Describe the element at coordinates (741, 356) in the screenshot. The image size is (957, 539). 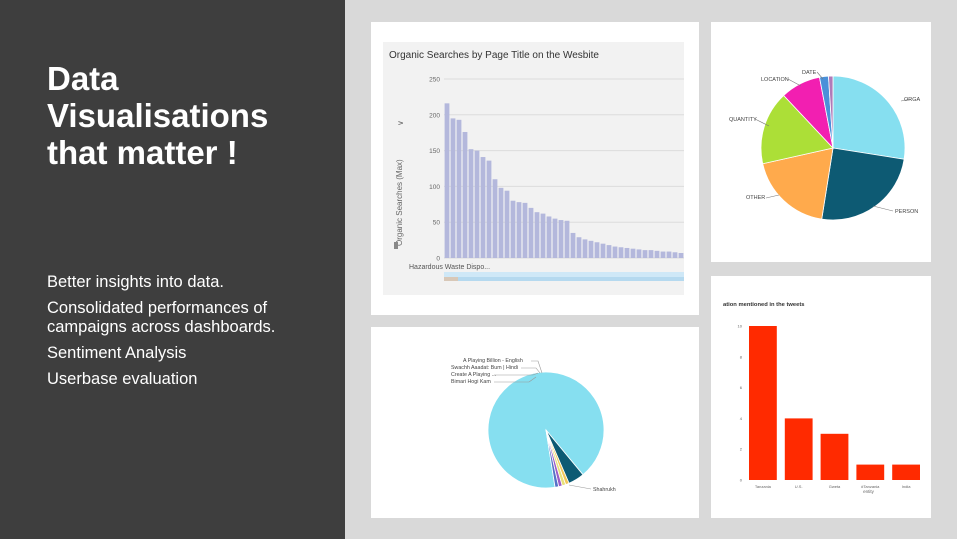
I see `y-tick-label: 8` at that location.